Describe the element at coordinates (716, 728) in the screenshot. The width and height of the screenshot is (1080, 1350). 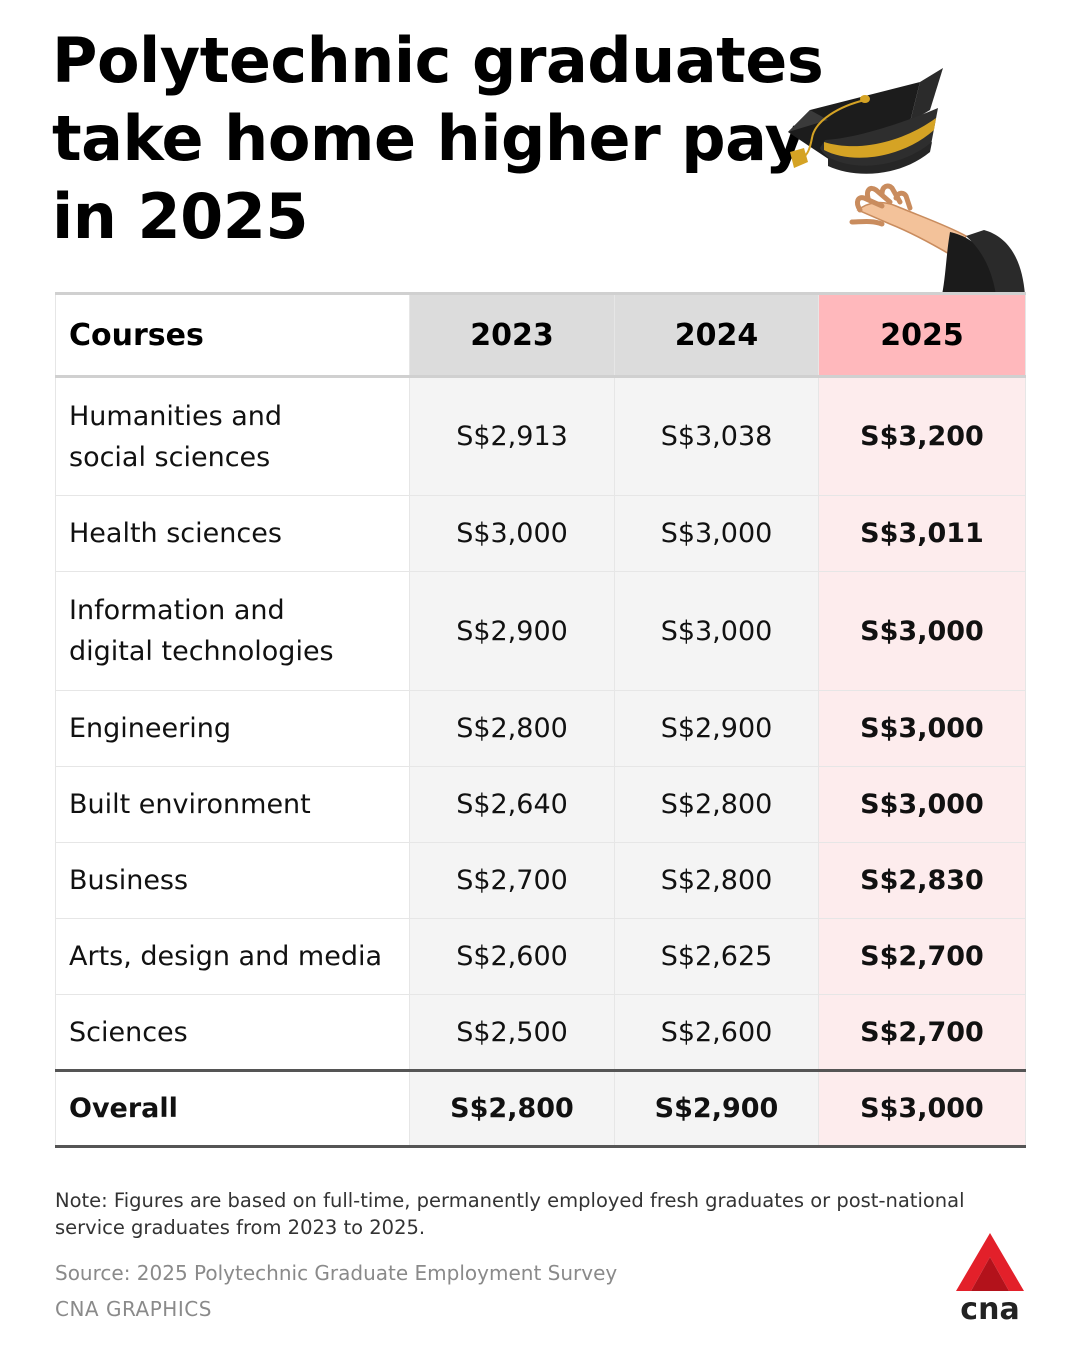
I see `cell-2024: S$2,900` at that location.